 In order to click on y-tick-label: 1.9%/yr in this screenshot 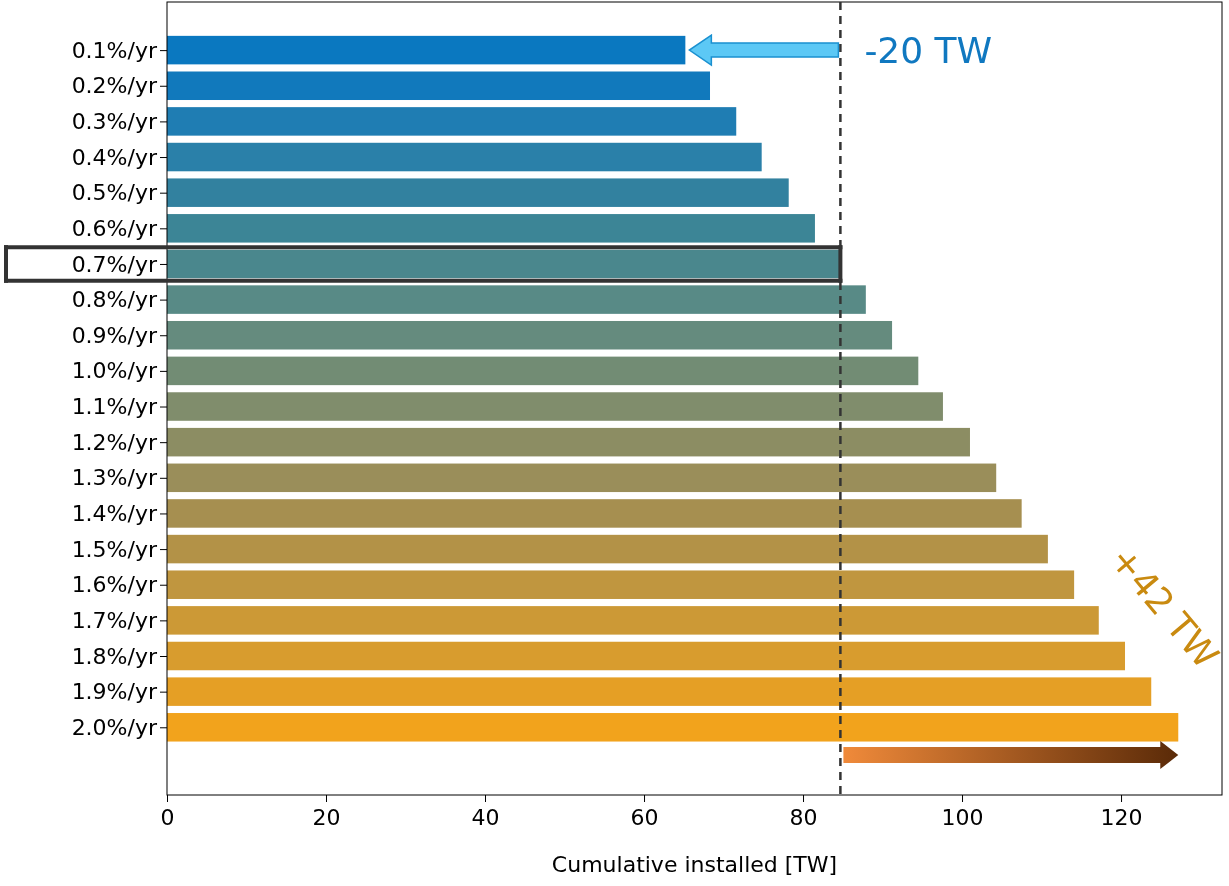, I will do `click(114, 692)`.